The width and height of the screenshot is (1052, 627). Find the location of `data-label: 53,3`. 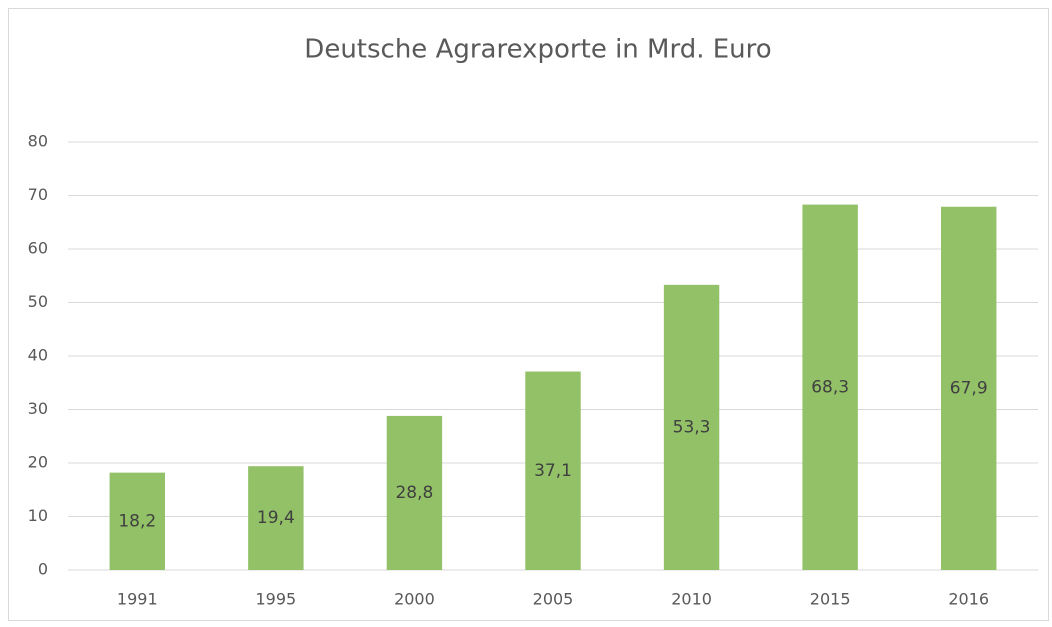

data-label: 53,3 is located at coordinates (692, 427).